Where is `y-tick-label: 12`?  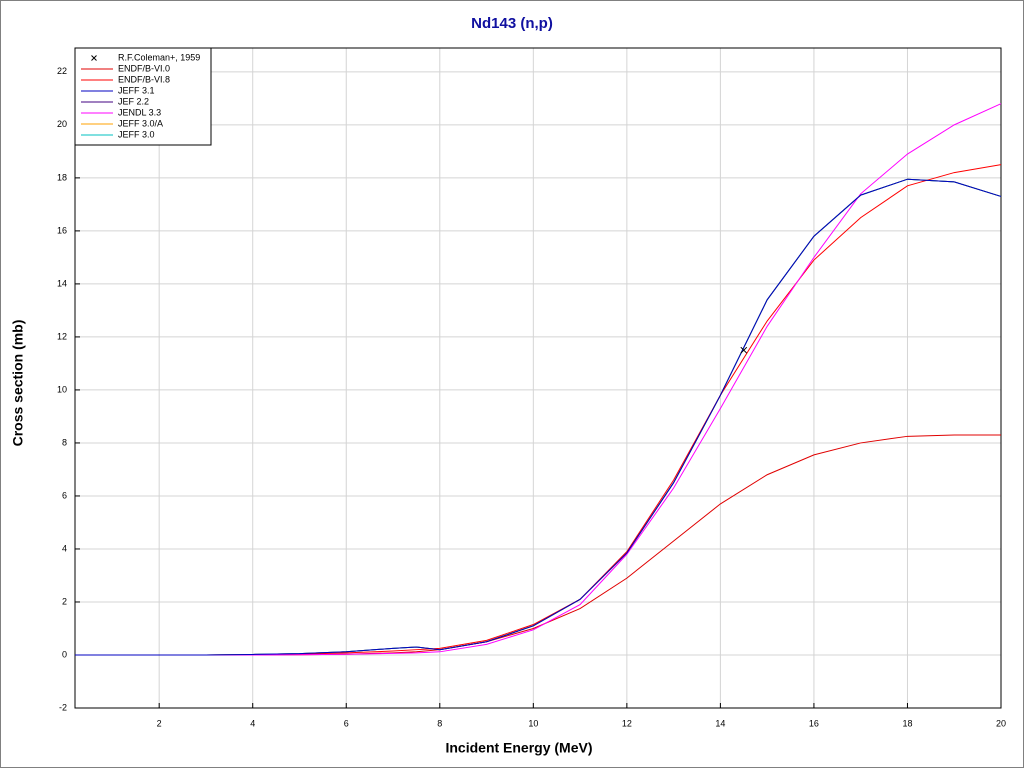
y-tick-label: 12 is located at coordinates (62, 336).